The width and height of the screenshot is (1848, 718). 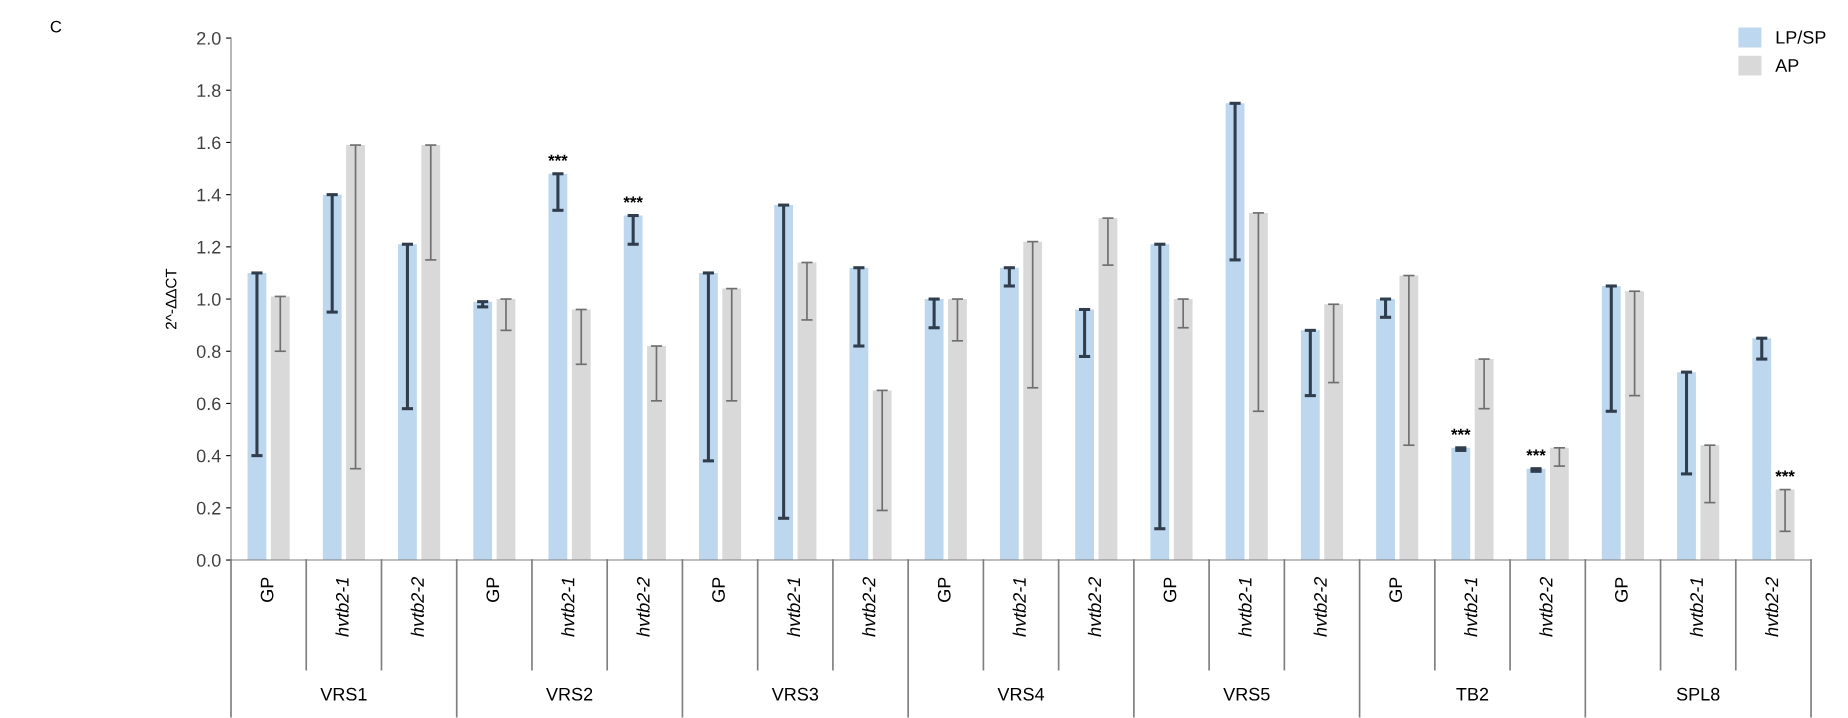 I want to click on text: VRS1, so click(x=343, y=694).